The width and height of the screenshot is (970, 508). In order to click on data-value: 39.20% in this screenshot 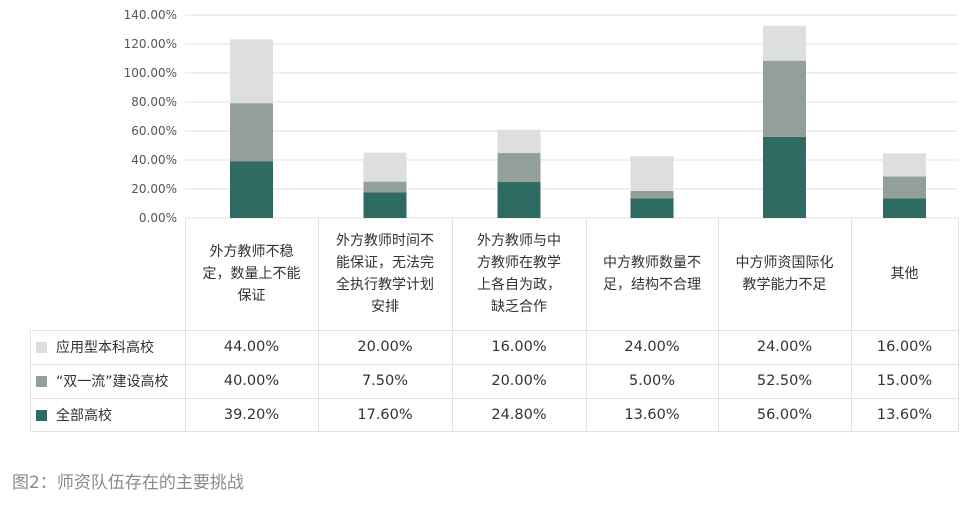, I will do `click(251, 415)`.